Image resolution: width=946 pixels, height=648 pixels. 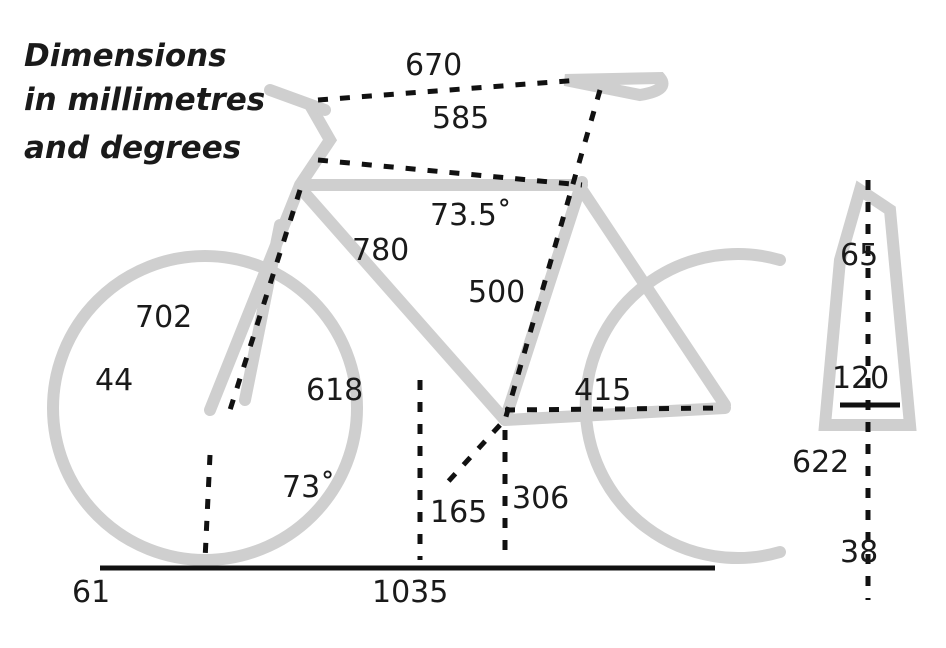 I want to click on rear-wheel, so click(x=682, y=406).